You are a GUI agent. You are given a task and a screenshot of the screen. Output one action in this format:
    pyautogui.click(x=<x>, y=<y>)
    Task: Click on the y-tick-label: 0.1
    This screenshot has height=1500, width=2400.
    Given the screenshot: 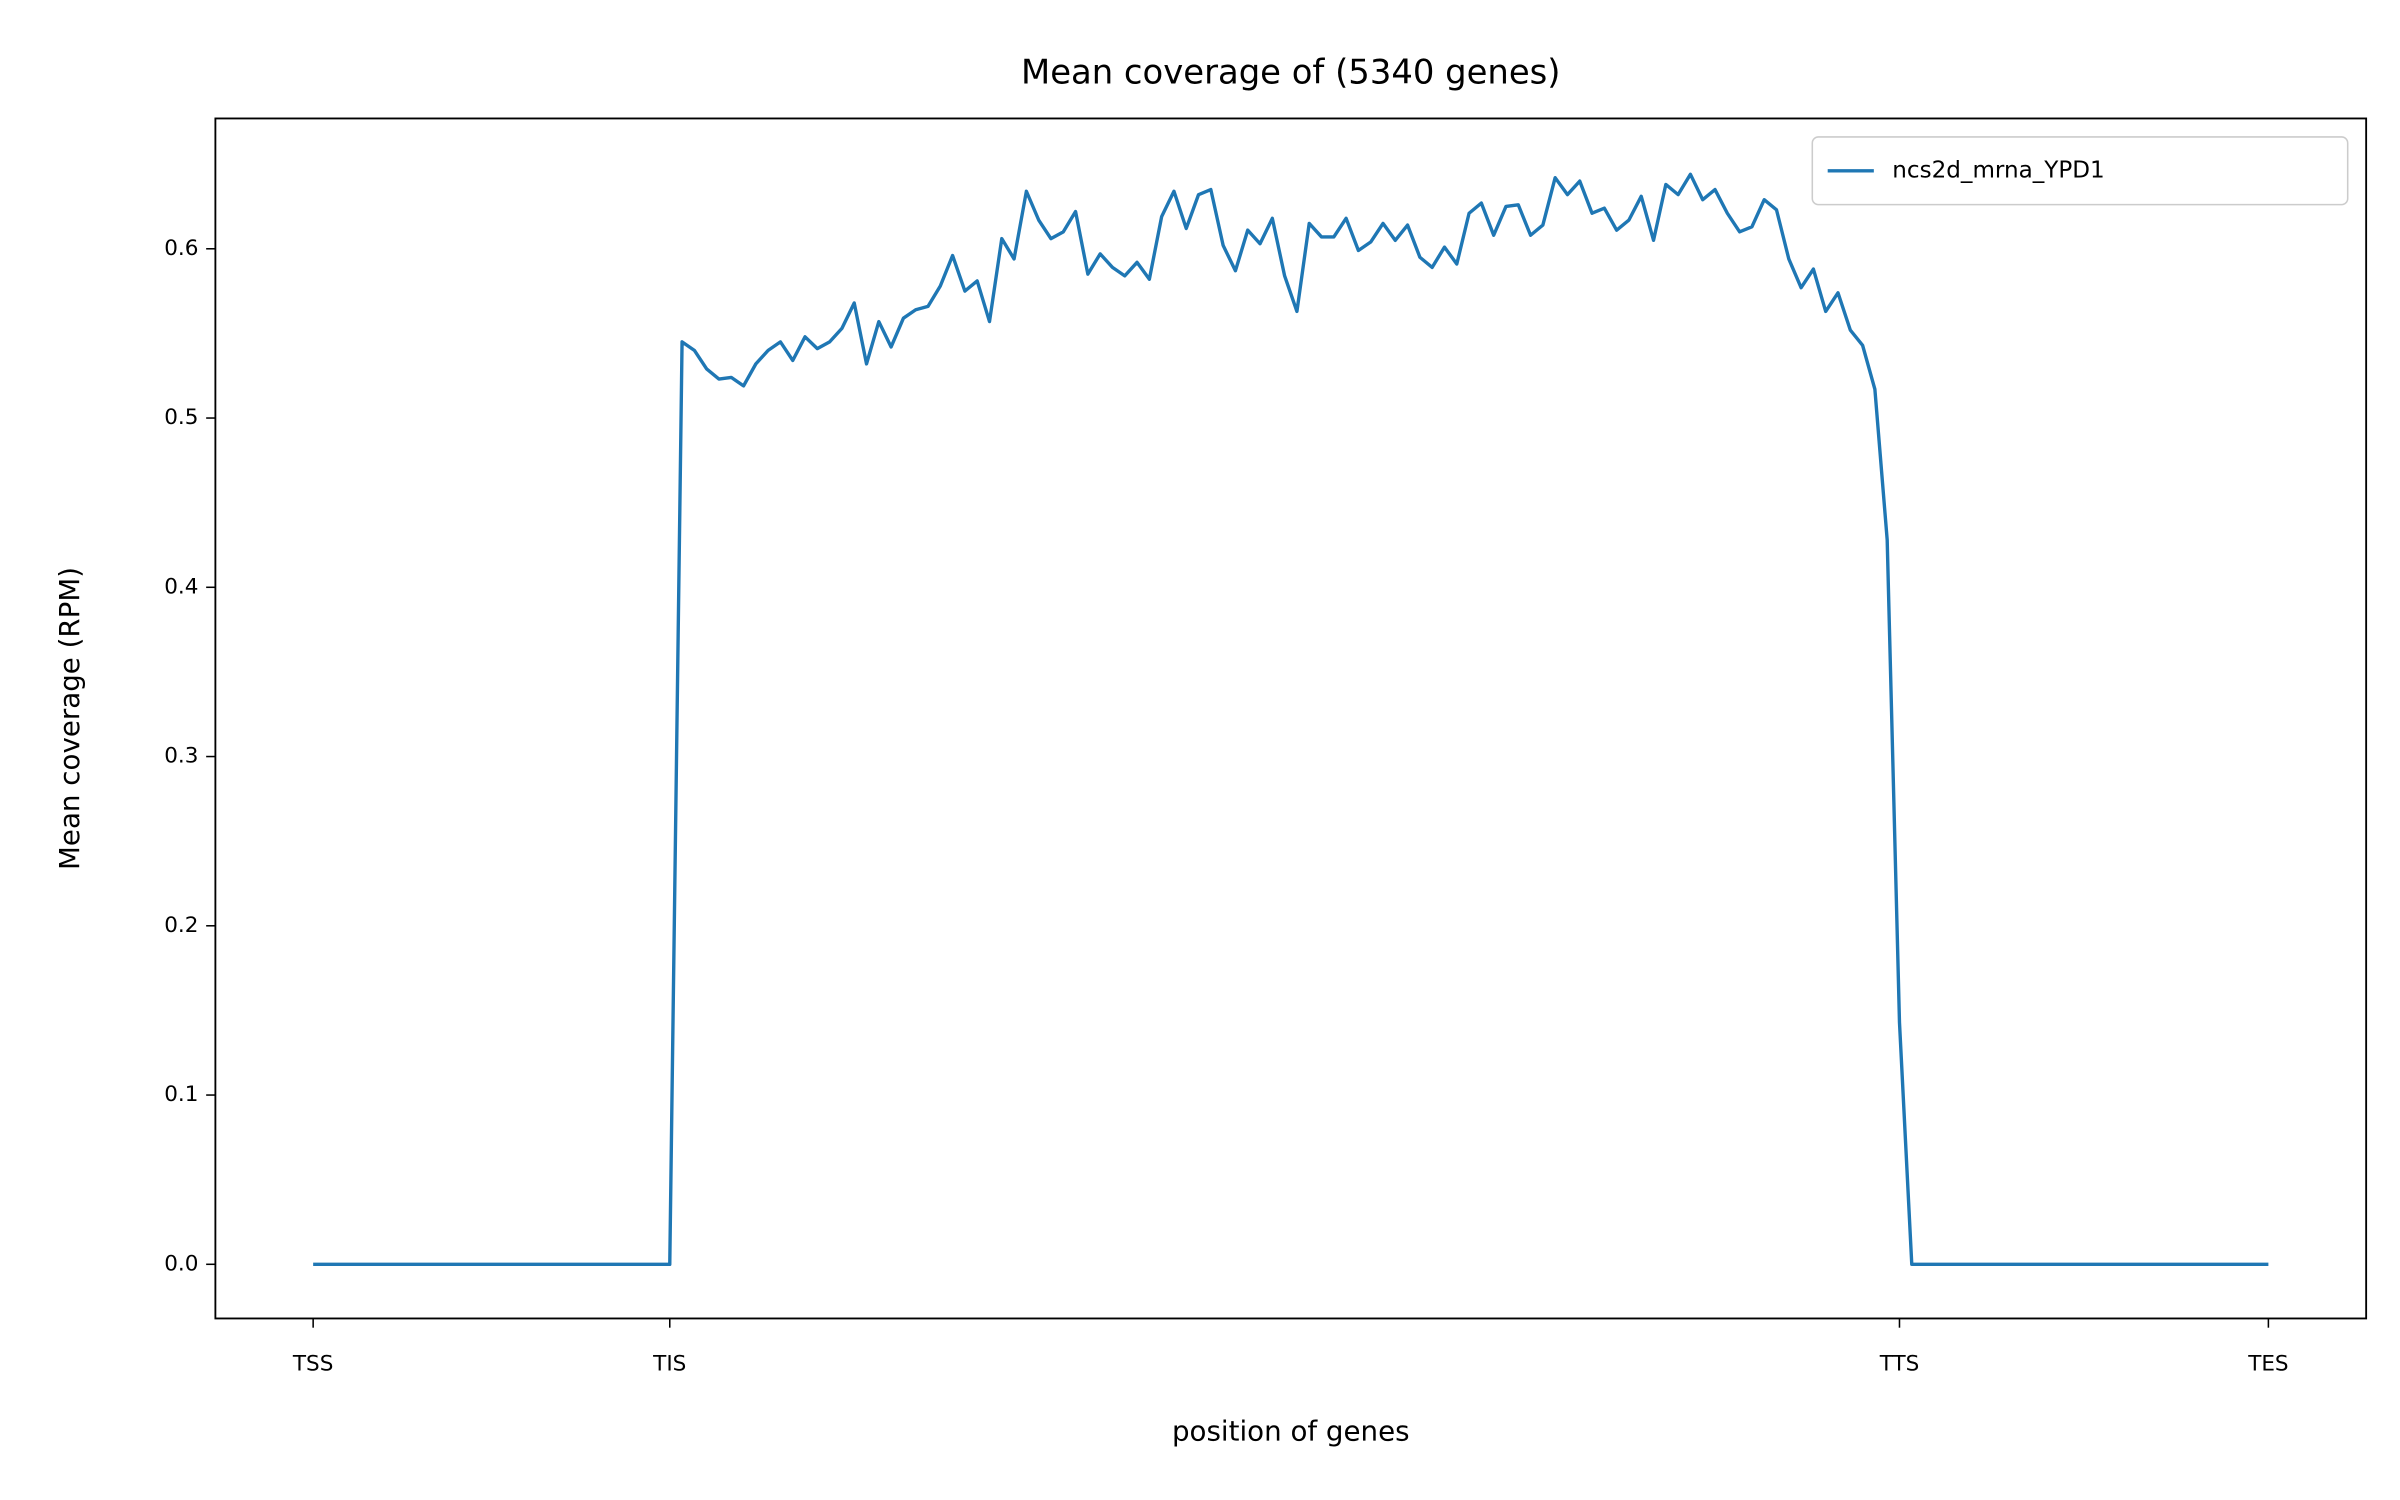 What is the action you would take?
    pyautogui.click(x=181, y=1094)
    